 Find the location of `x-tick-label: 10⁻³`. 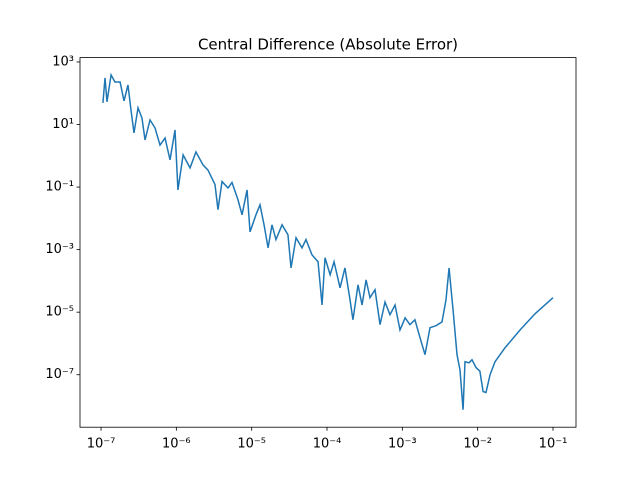

x-tick-label: 10⁻³ is located at coordinates (402, 444).